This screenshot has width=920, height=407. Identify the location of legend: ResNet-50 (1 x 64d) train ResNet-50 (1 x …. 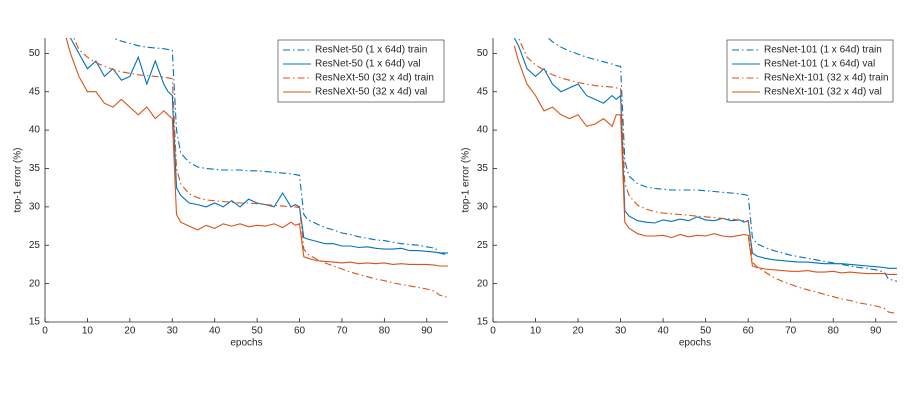
(361, 71).